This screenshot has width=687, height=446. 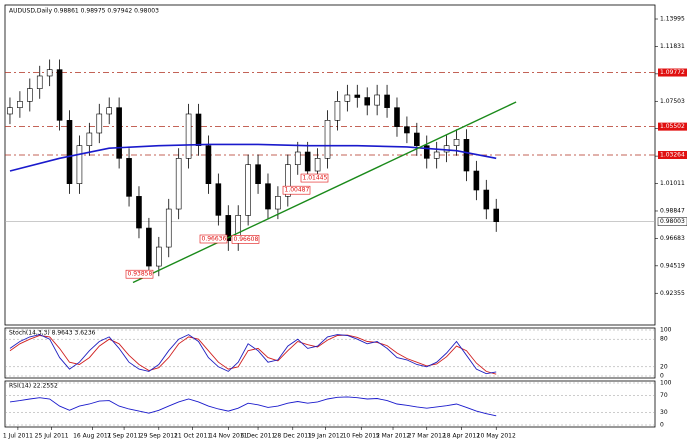 What do you see at coordinates (672, 221) in the screenshot?
I see `current-price-box` at bounding box center [672, 221].